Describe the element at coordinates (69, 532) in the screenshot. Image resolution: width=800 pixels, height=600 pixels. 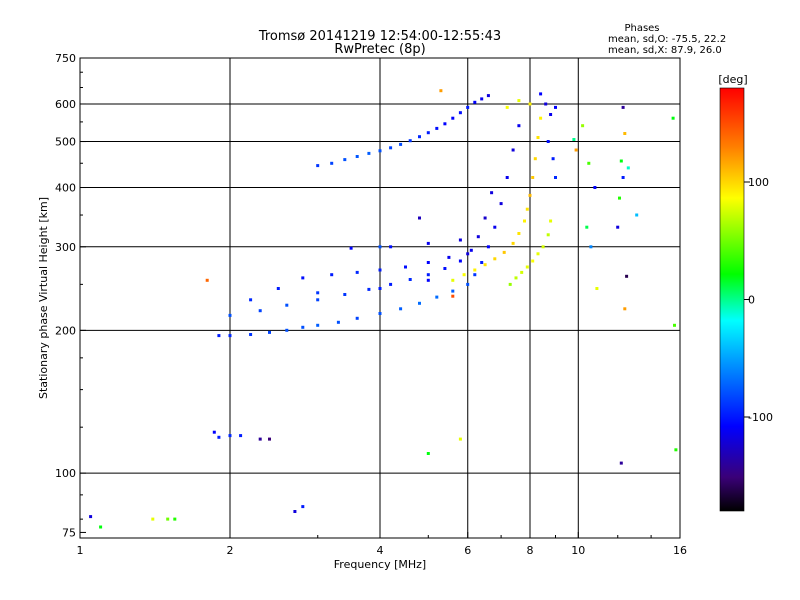
I see `y-tick-label: 75` at that location.